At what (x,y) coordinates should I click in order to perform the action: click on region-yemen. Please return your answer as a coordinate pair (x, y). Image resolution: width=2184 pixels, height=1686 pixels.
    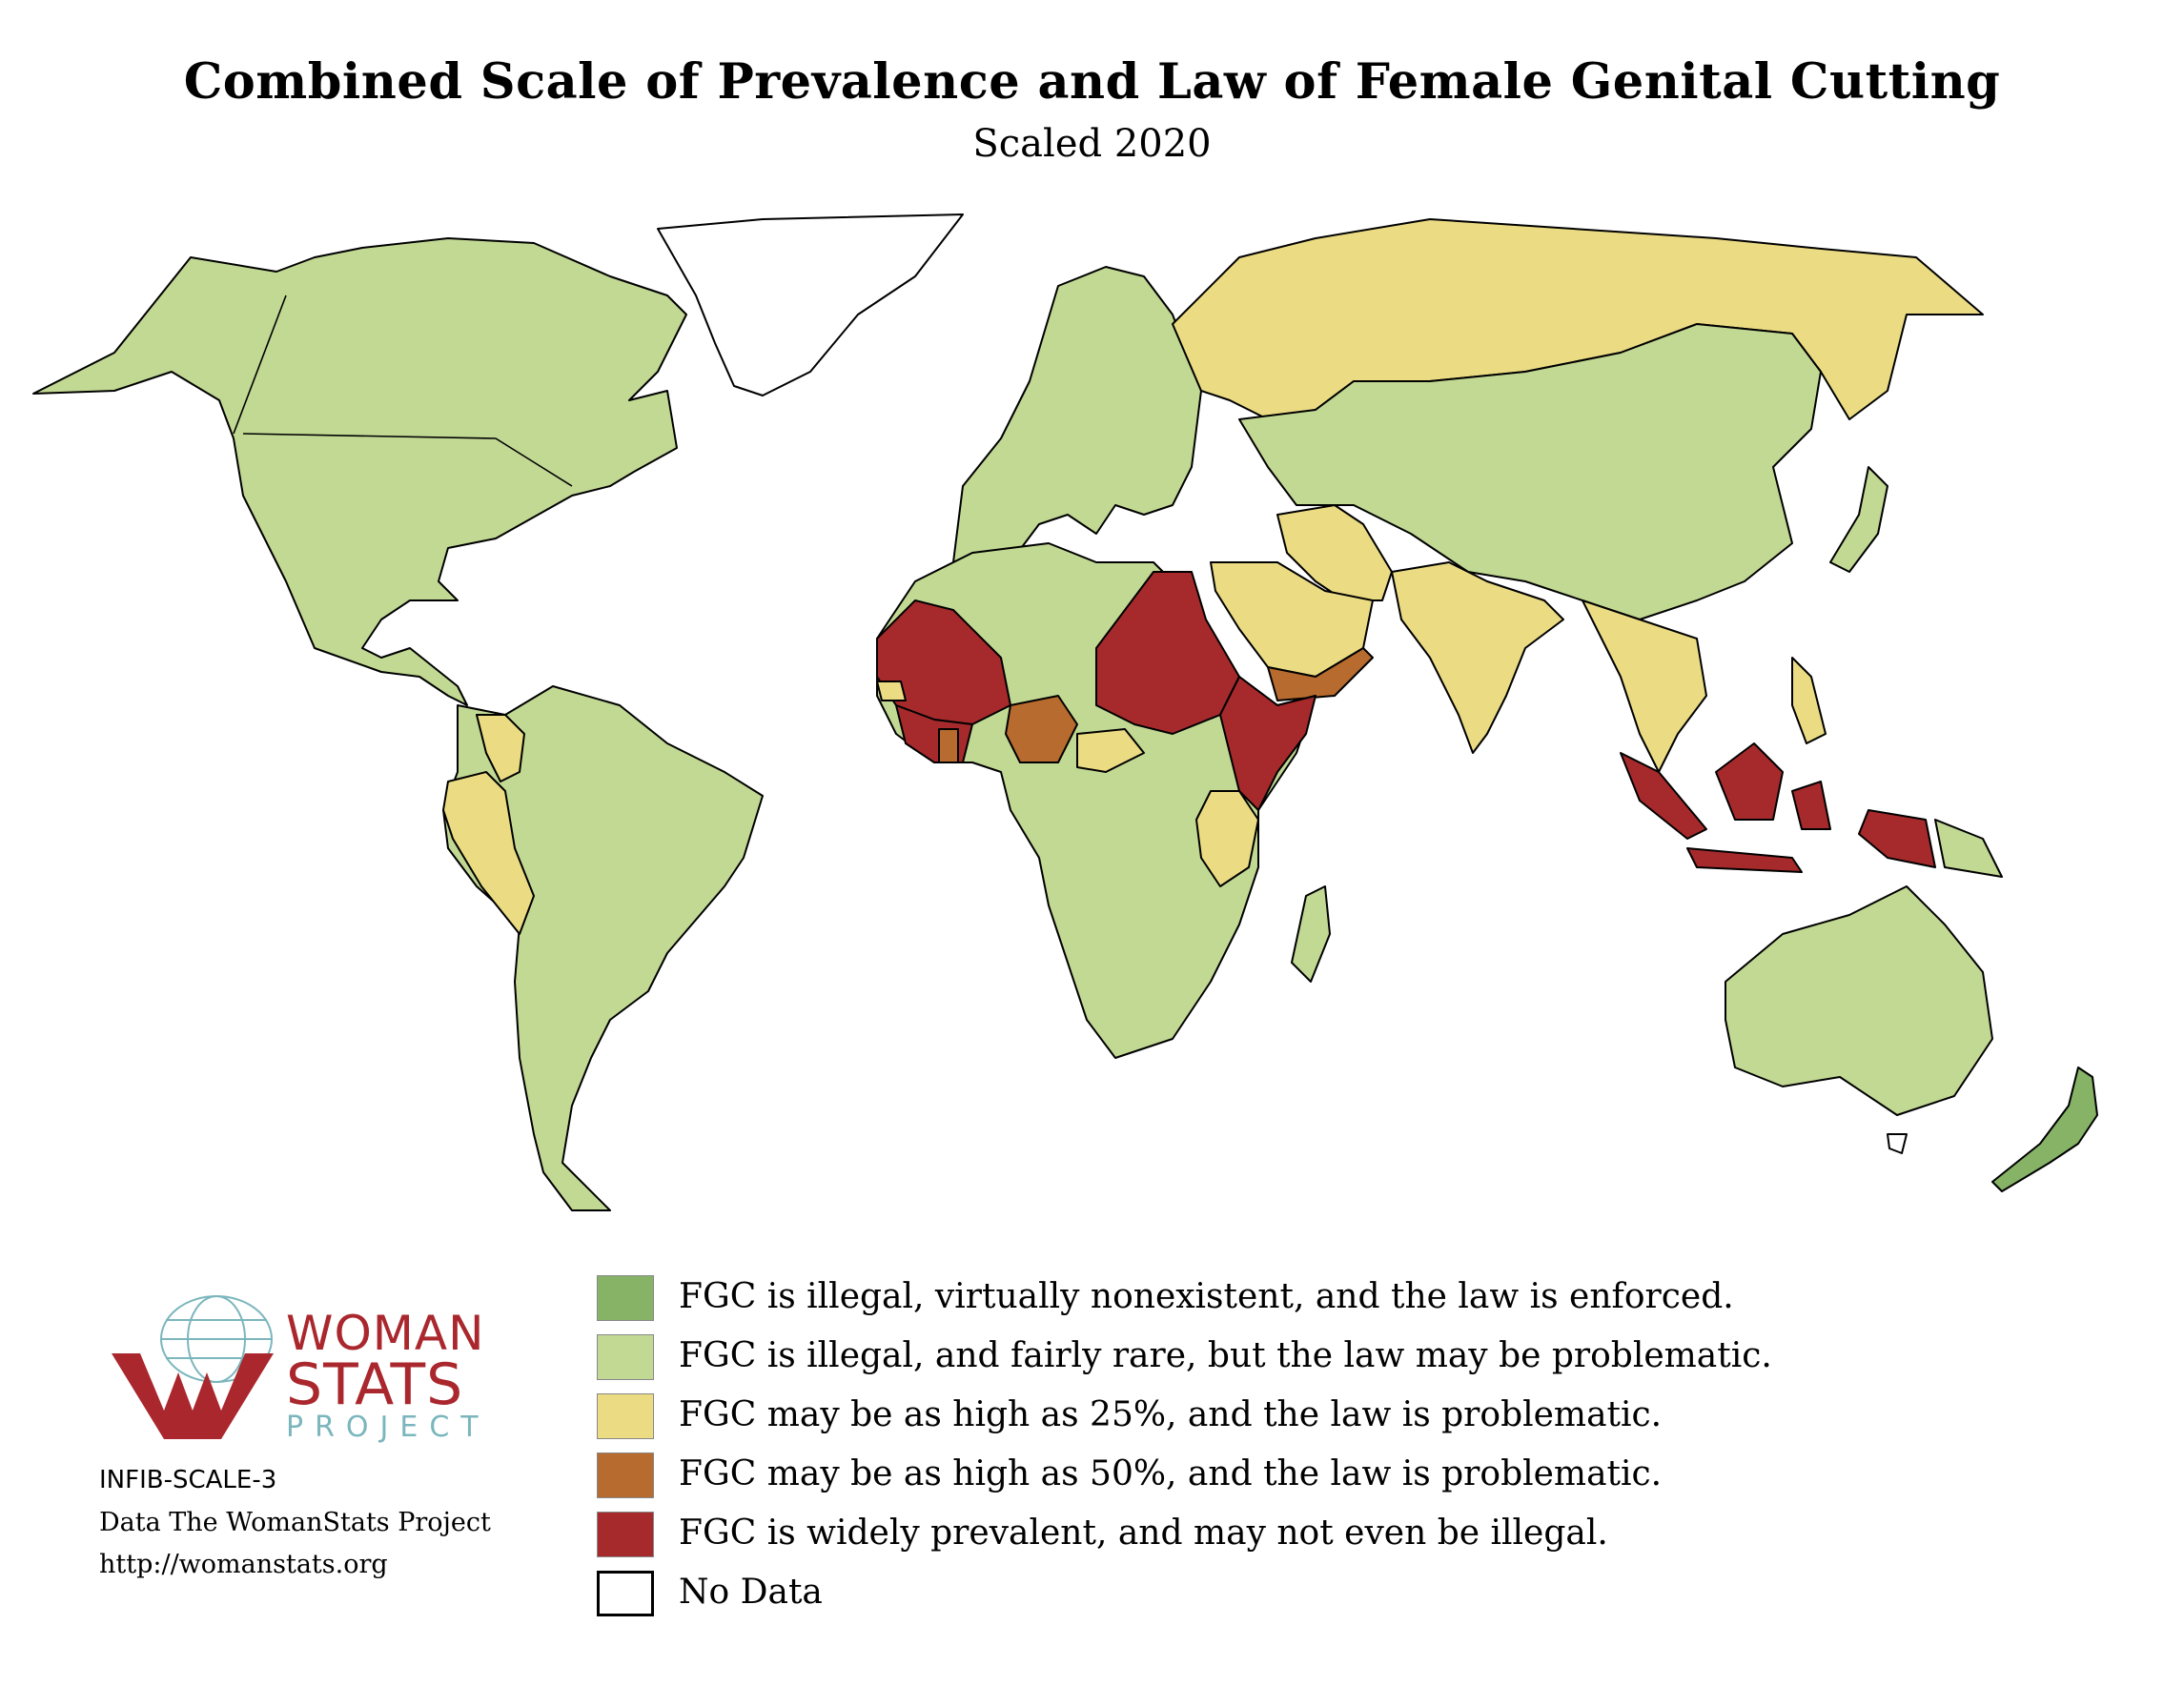
    Looking at the image, I should click on (1321, 674).